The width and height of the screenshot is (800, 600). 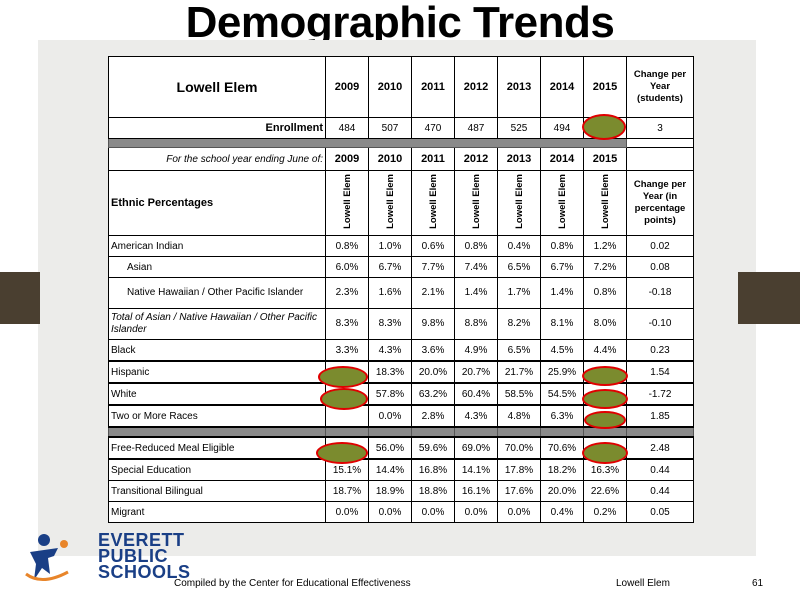 What do you see at coordinates (660, 203) in the screenshot?
I see `change-points-header: Change per Year (in percentage points)` at bounding box center [660, 203].